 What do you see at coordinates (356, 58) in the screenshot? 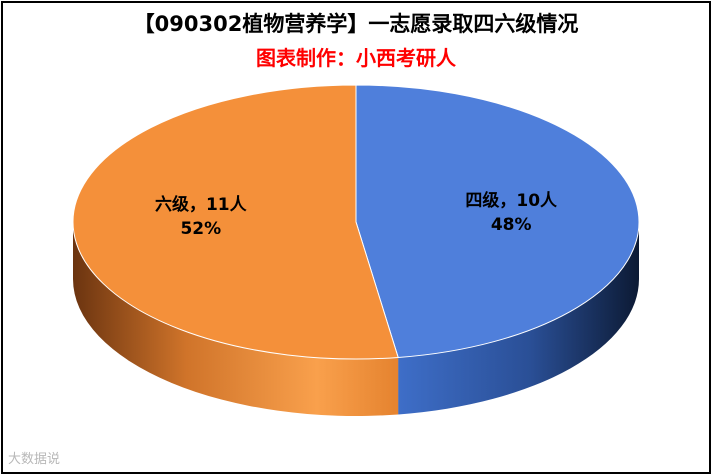
I see `chart-subtitle: 图表制作：小西考研人` at bounding box center [356, 58].